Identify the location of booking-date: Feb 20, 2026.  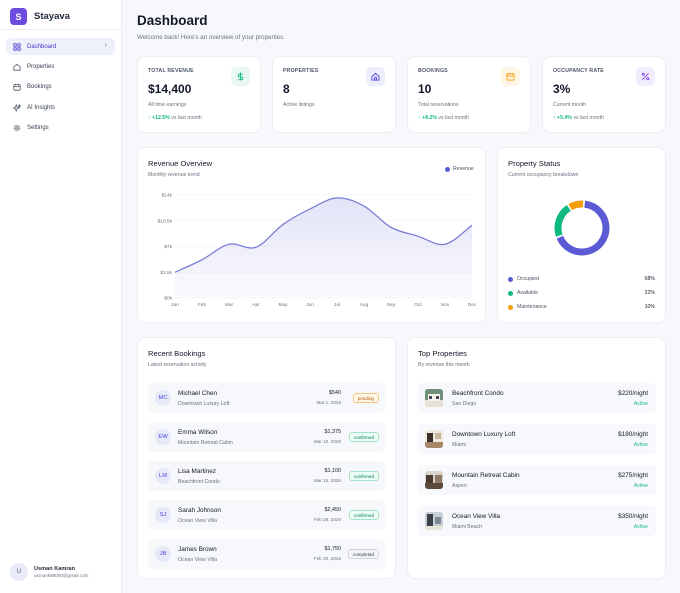
(327, 558).